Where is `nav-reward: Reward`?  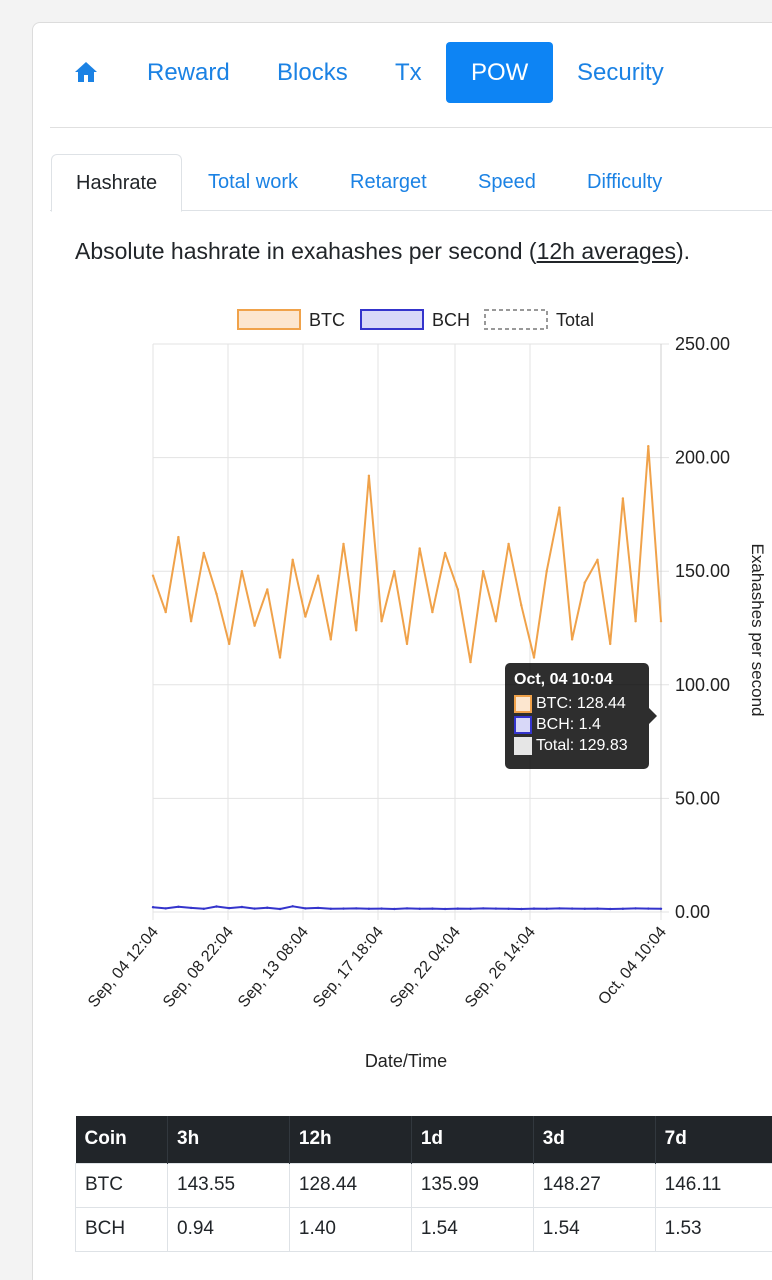 nav-reward: Reward is located at coordinates (188, 72).